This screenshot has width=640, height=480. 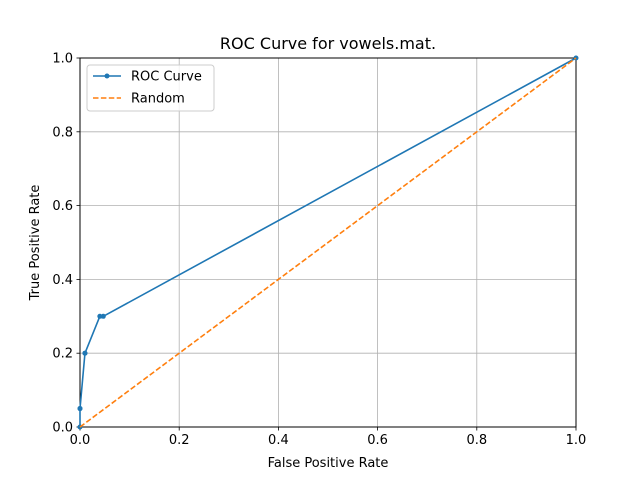 I want to click on x-tick-label: 0.0, so click(x=80, y=440).